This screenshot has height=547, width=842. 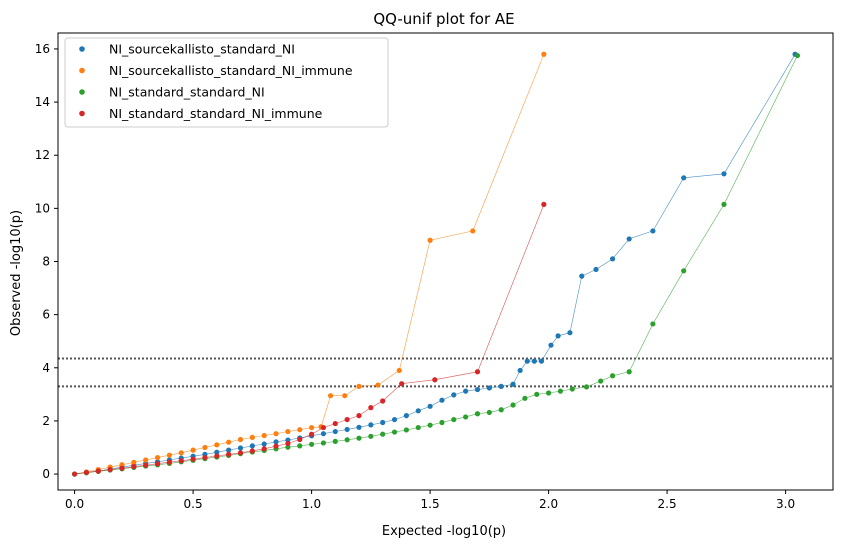 What do you see at coordinates (42, 208) in the screenshot?
I see `y-tick-label: 10` at bounding box center [42, 208].